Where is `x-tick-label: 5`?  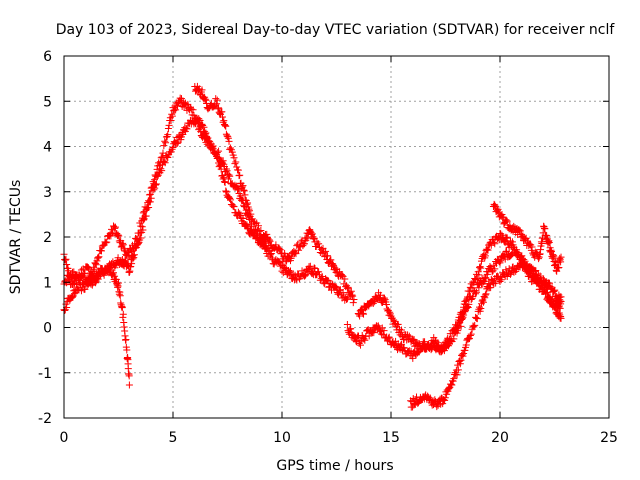 x-tick-label: 5 is located at coordinates (173, 438).